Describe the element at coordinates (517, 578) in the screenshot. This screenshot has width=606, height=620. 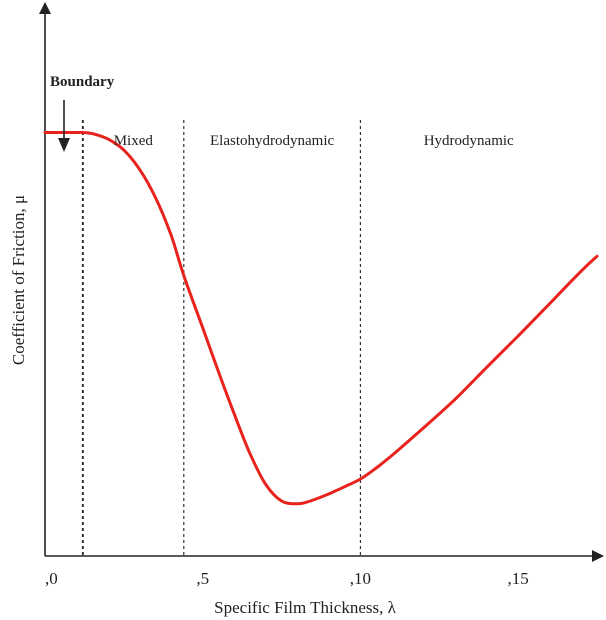
I see `x-tick-label-15: ,15` at that location.